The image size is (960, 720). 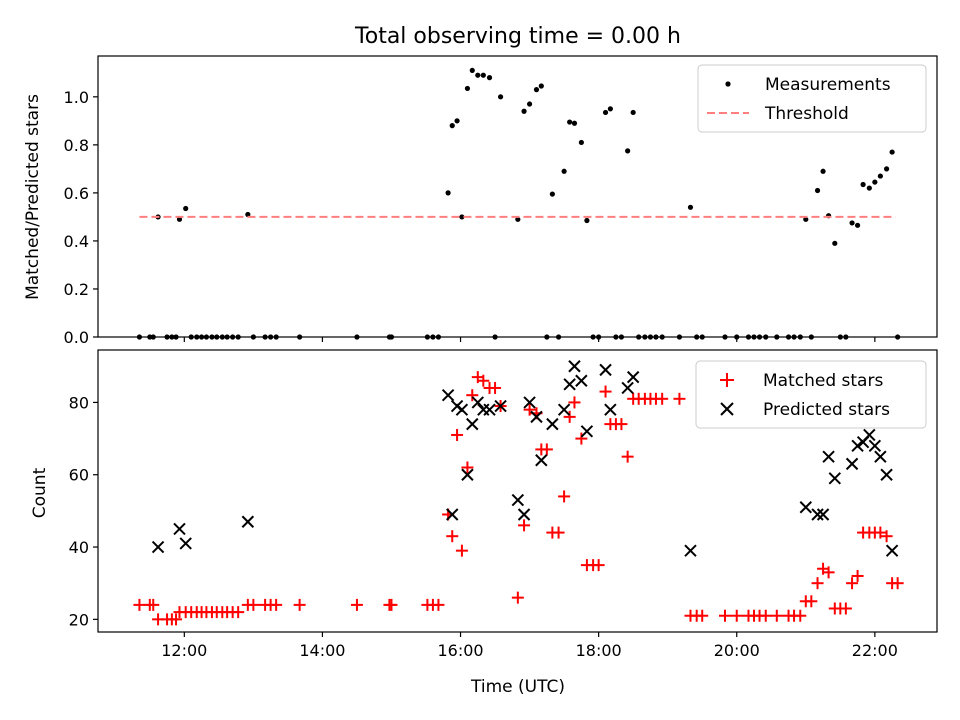 I want to click on count-legend: Matched stars Predicted stars, so click(x=811, y=394).